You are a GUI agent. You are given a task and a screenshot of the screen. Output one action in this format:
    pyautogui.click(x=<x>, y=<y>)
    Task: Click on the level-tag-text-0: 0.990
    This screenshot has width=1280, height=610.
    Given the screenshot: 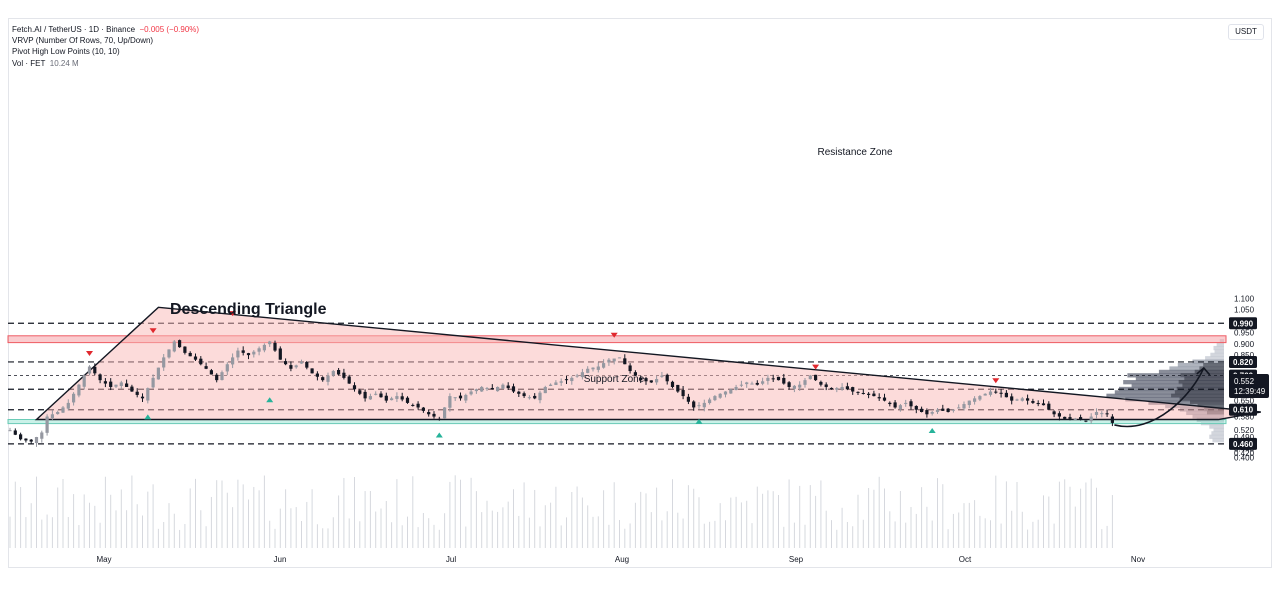 What is the action you would take?
    pyautogui.click(x=1243, y=323)
    